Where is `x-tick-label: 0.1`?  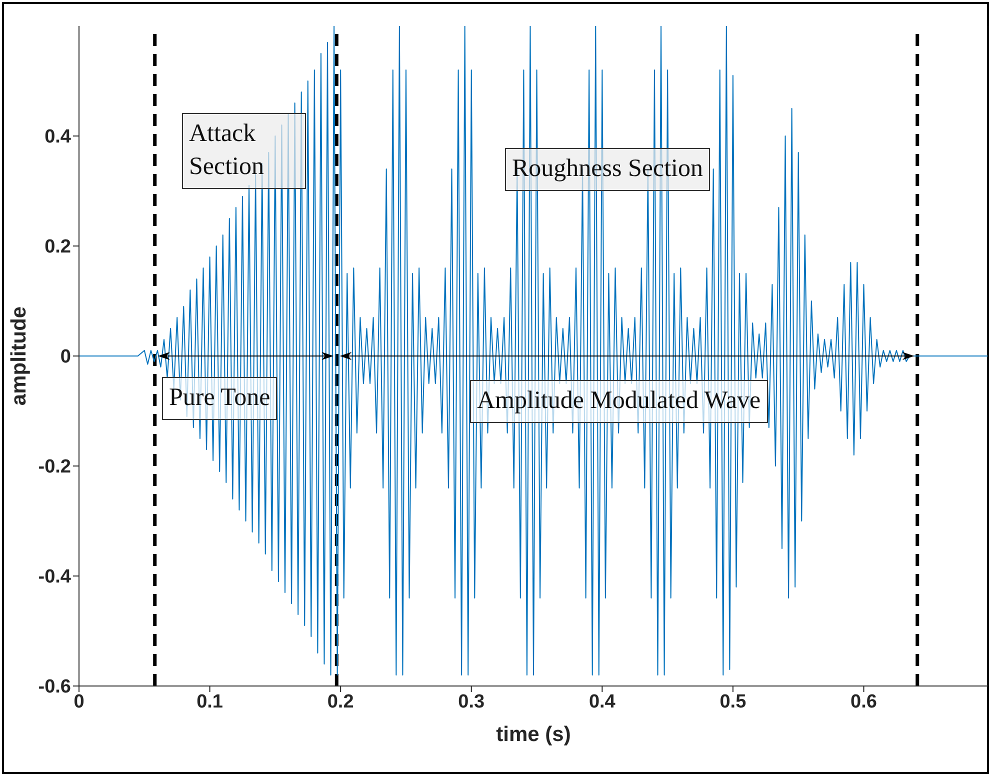
x-tick-label: 0.1 is located at coordinates (210, 701).